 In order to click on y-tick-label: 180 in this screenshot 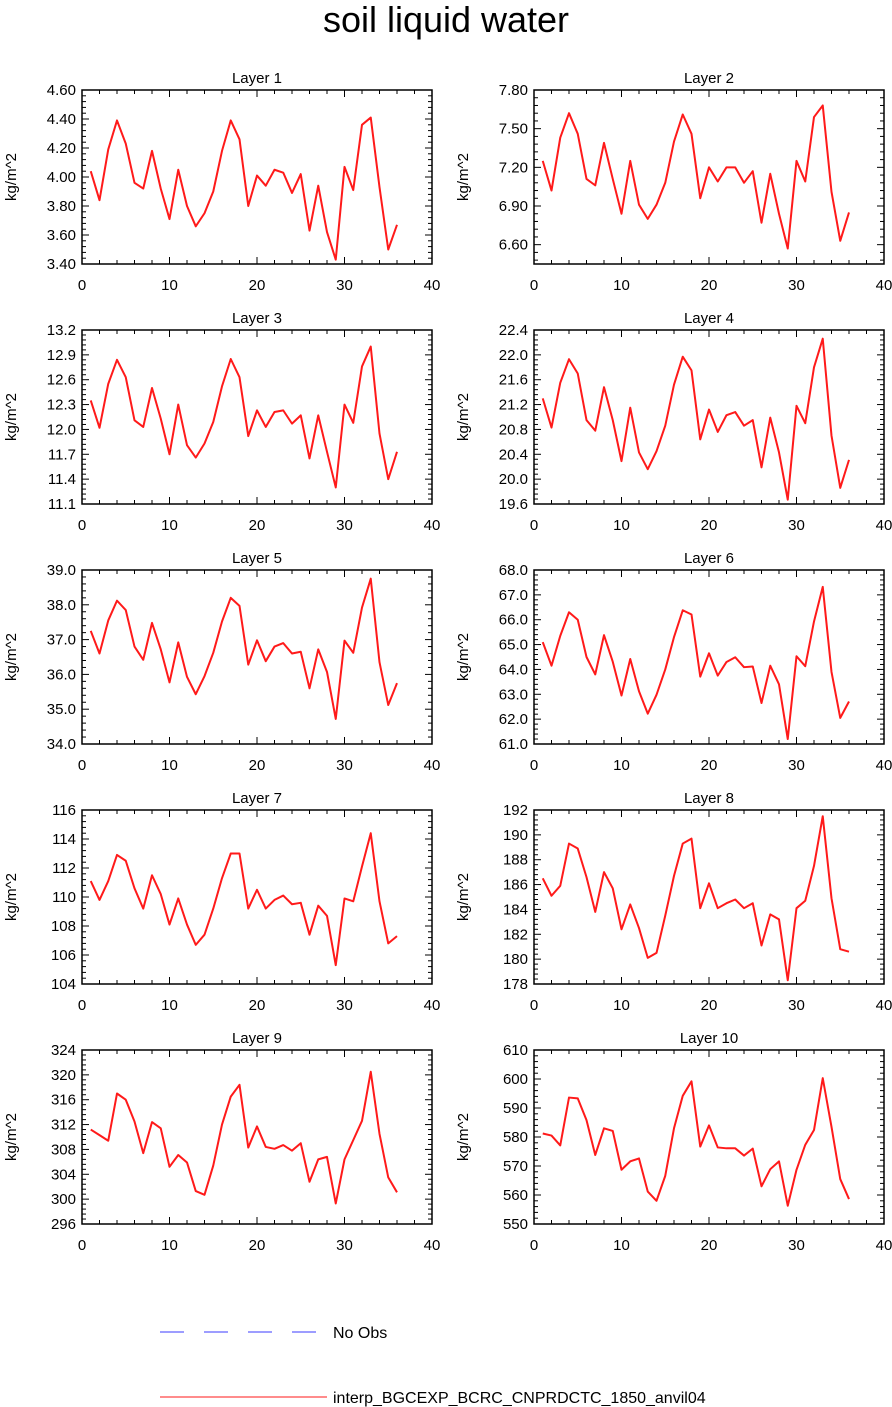, I will do `click(515, 959)`.